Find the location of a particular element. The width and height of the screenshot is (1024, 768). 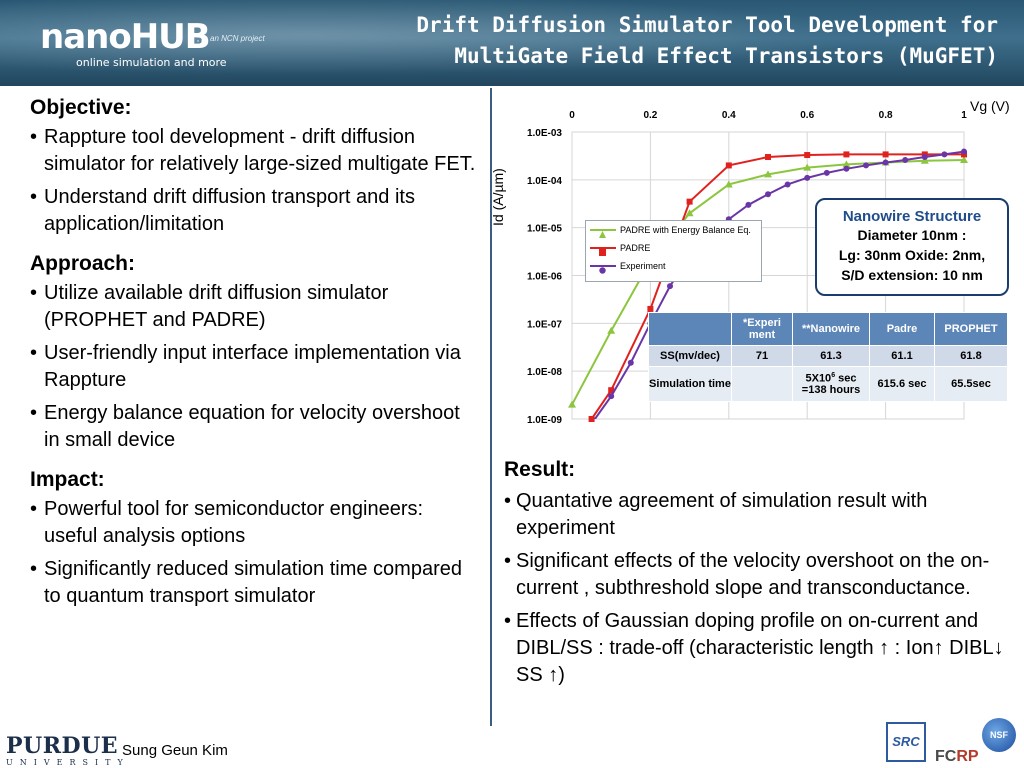

logo-sub-text: online simulation and more is located at coordinates (151, 62).